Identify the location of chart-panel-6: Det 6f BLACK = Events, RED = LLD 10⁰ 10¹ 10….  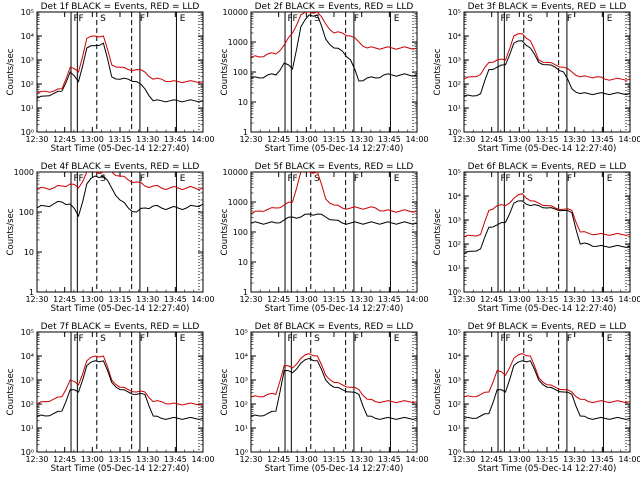
(536, 238).